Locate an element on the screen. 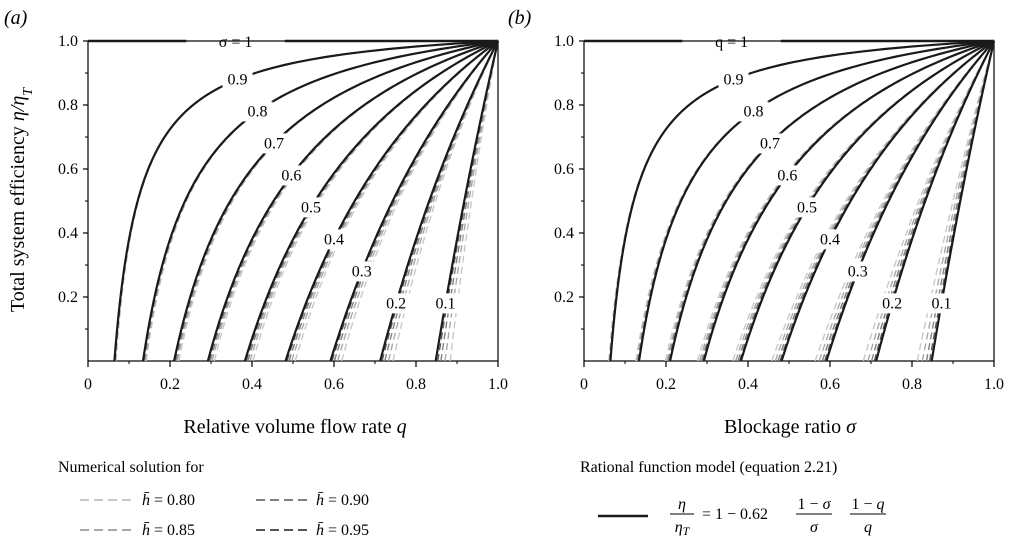 The height and width of the screenshot is (542, 1010). curve-b-label: 0.6 is located at coordinates (787, 175).